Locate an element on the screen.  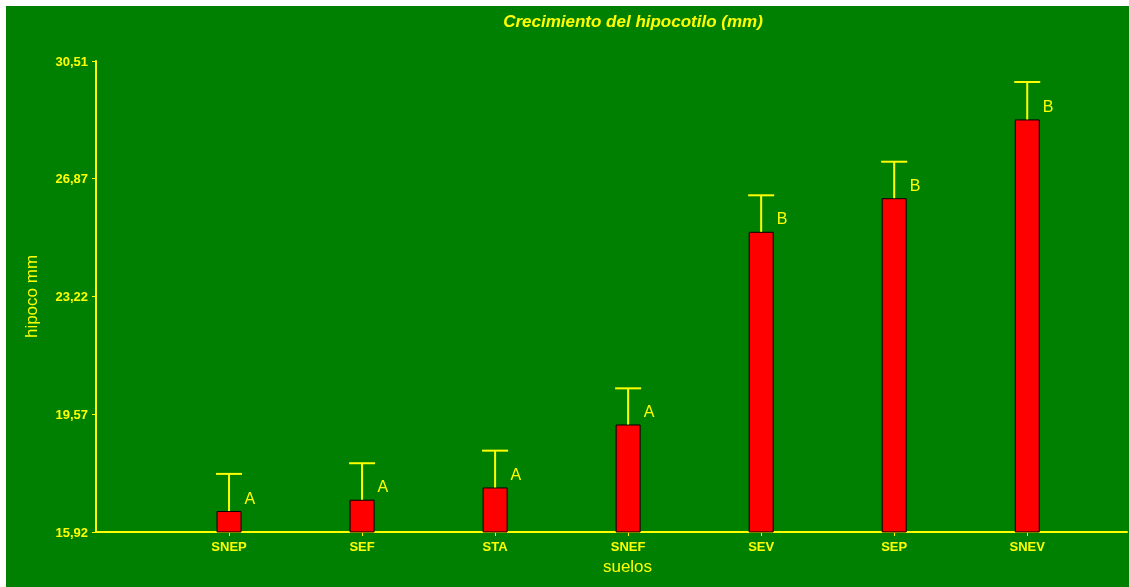
y-tick-label: 23,22 is located at coordinates (71, 296).